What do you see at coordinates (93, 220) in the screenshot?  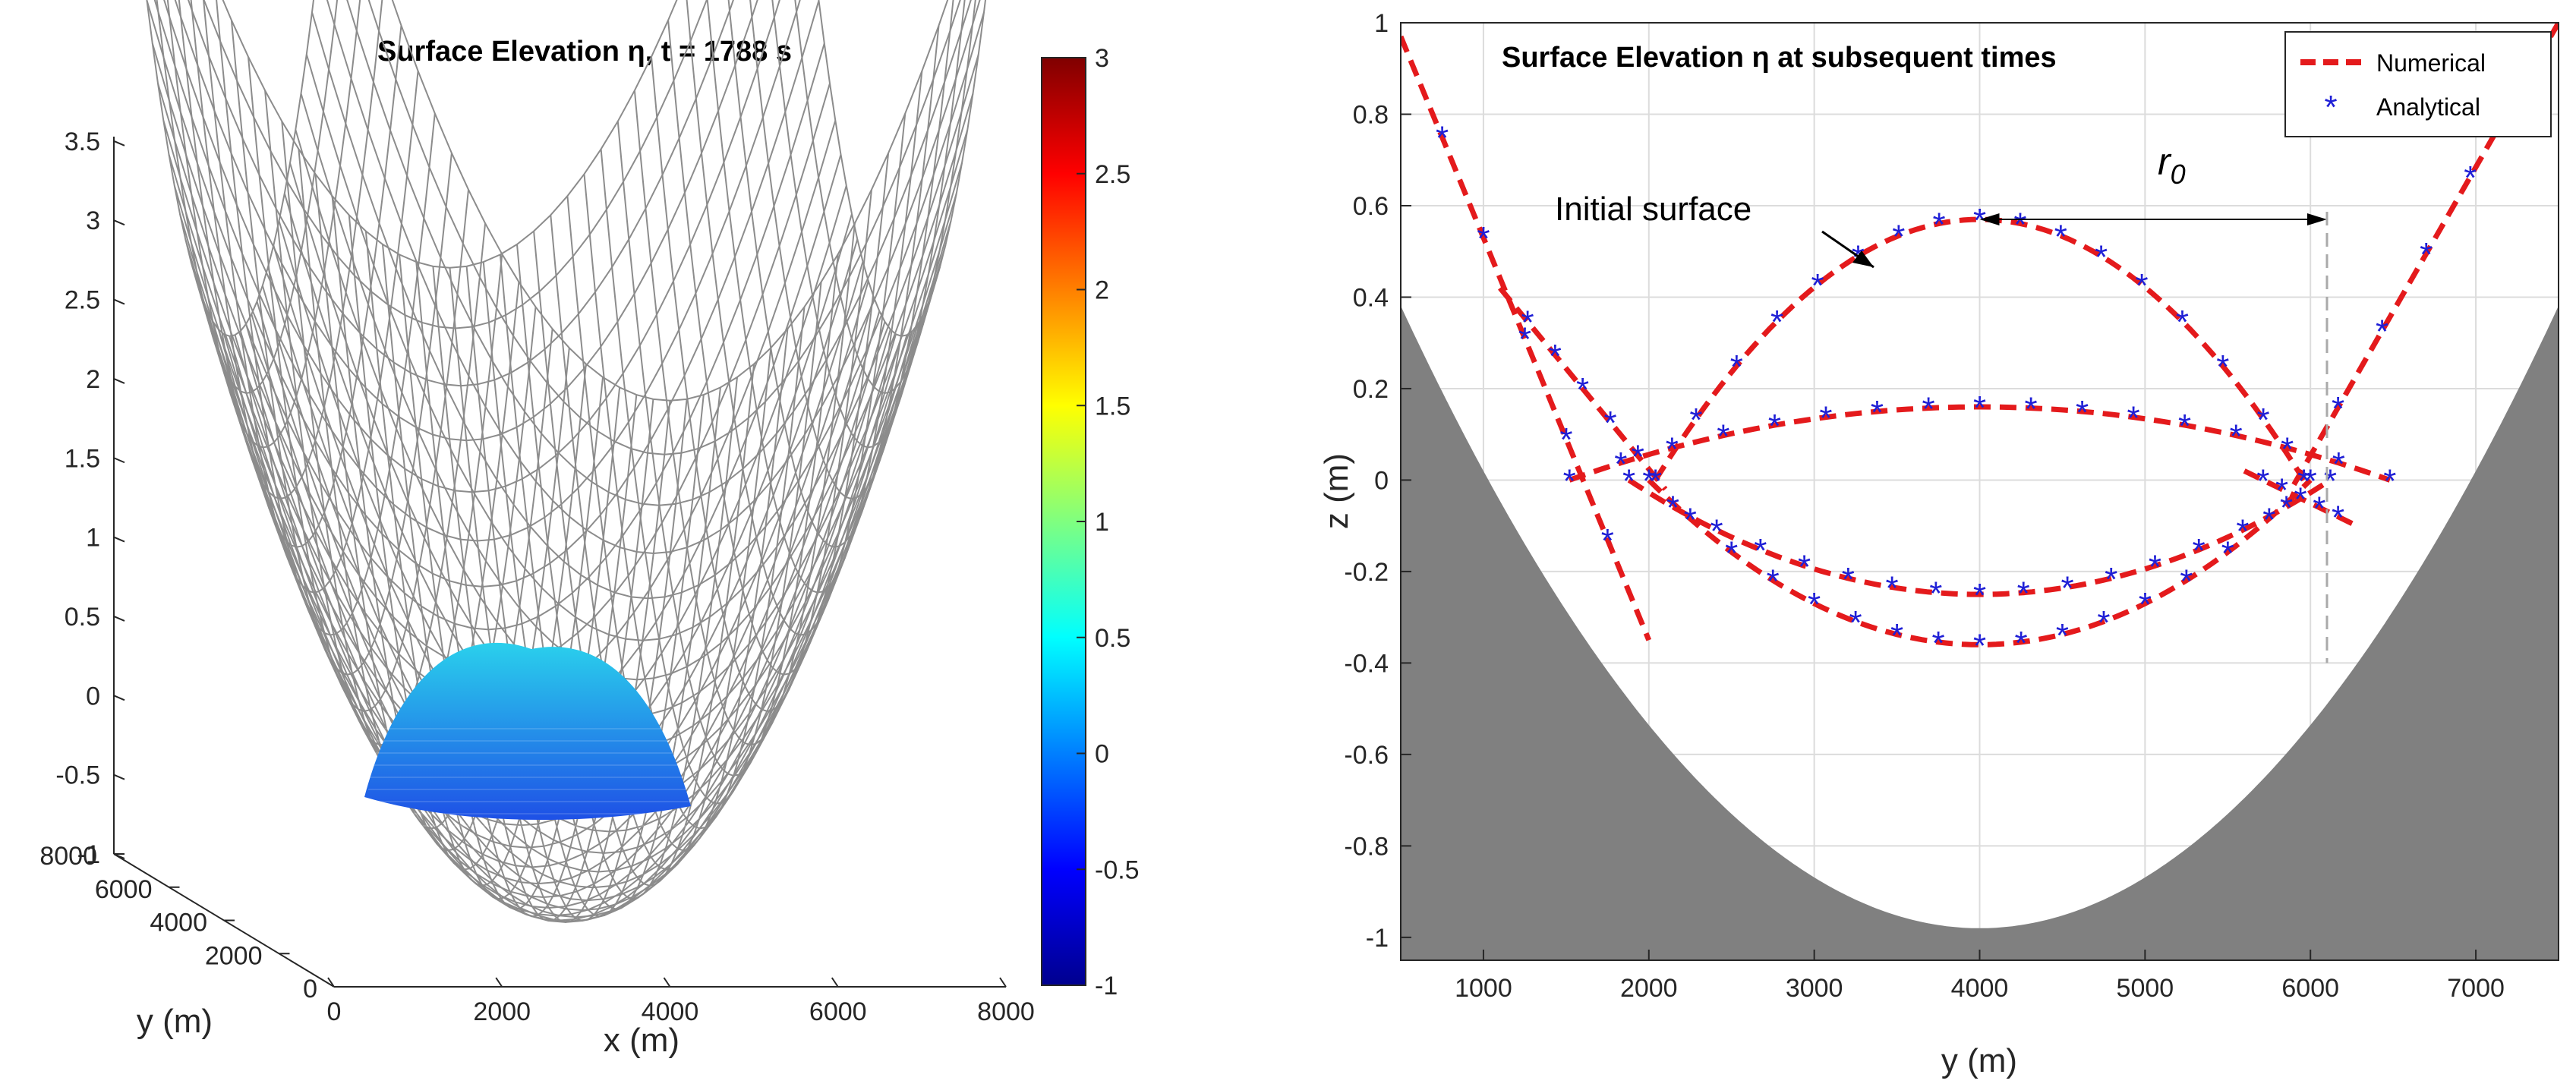 I see `z-tick-label: 3` at bounding box center [93, 220].